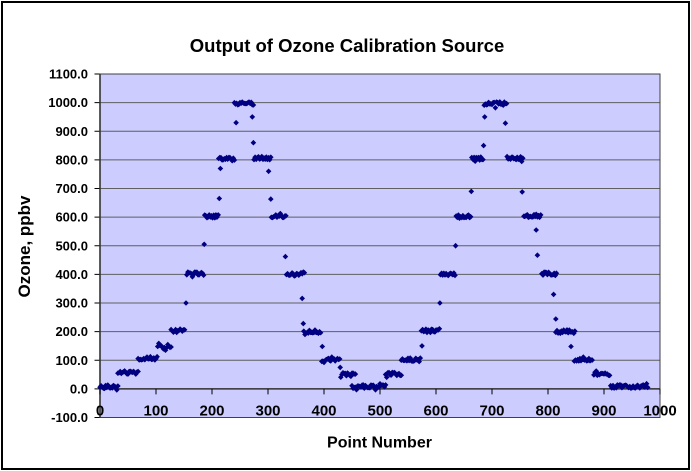 This screenshot has height=471, width=691. I want to click on svg-text: 1000, so click(659, 411).